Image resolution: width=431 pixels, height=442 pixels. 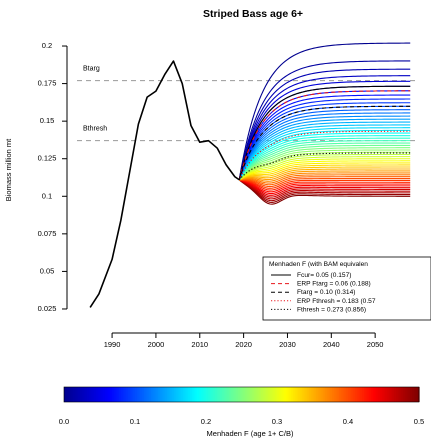 What do you see at coordinates (156, 344) in the screenshot?
I see `x-tick-label: 2000` at bounding box center [156, 344].